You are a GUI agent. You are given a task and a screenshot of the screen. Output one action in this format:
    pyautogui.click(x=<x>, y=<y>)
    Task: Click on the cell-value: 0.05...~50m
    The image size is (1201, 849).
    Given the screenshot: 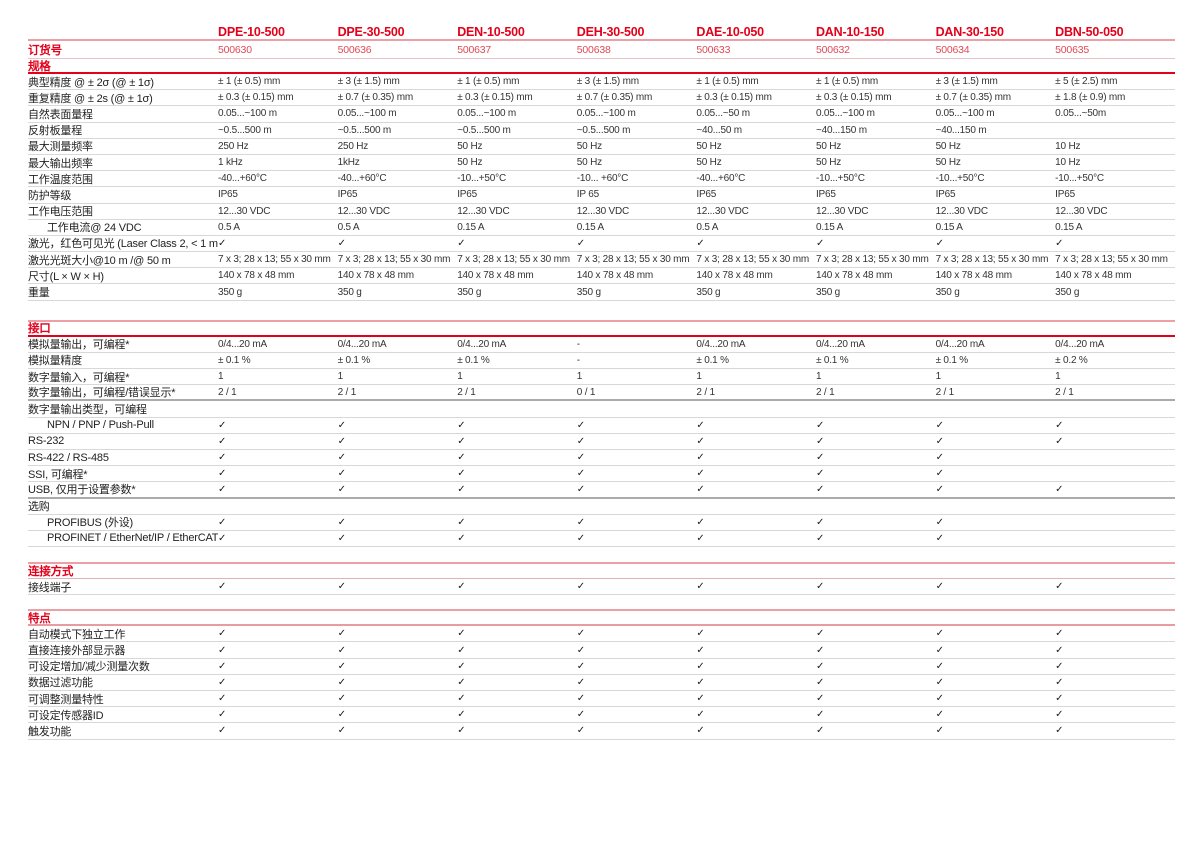 What is the action you would take?
    pyautogui.click(x=1081, y=114)
    